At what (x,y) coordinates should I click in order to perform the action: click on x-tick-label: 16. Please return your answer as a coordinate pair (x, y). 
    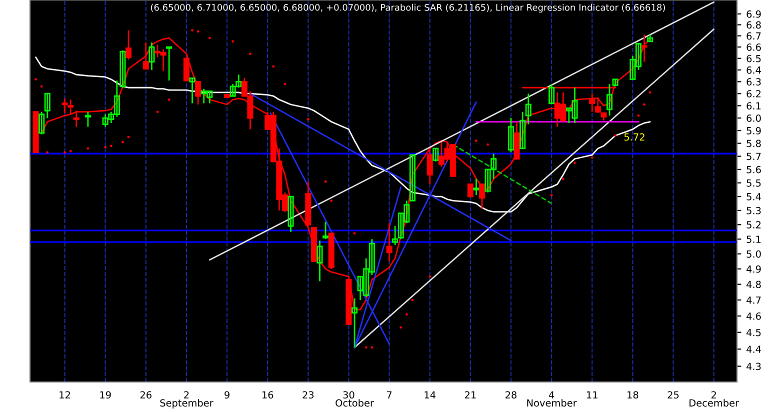
    Looking at the image, I should click on (268, 395).